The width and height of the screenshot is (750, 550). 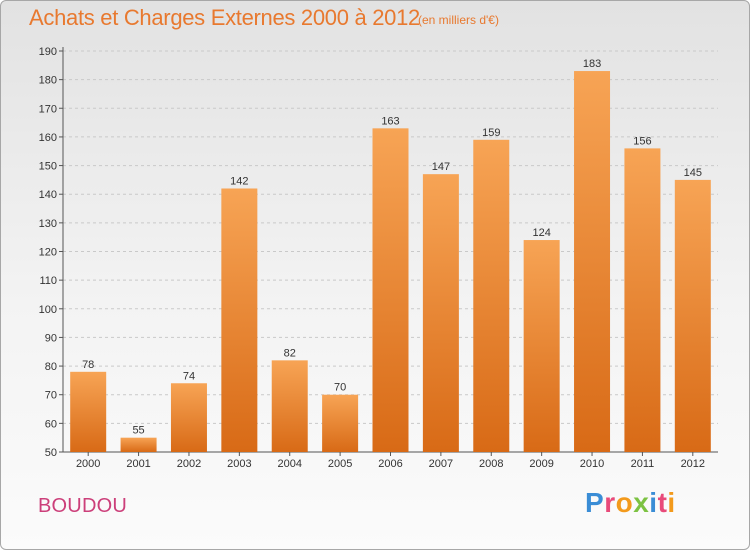 What do you see at coordinates (541, 233) in the screenshot?
I see `data-label-2009: 124` at bounding box center [541, 233].